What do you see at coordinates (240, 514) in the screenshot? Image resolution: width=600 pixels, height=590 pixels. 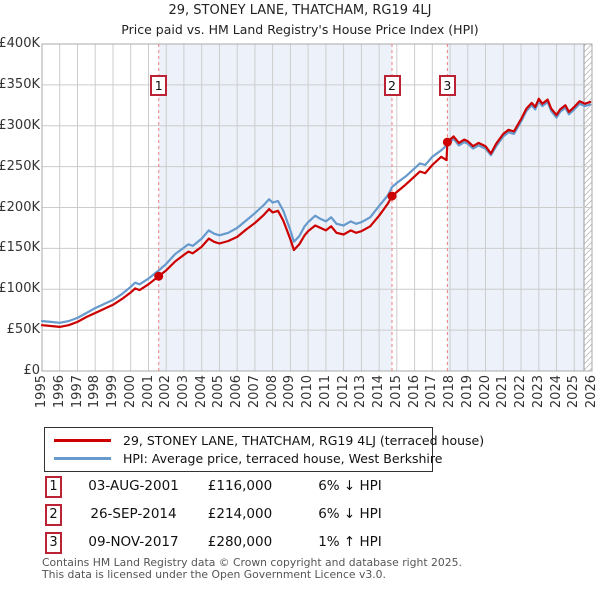 I see `sale-price: £214,000` at bounding box center [240, 514].